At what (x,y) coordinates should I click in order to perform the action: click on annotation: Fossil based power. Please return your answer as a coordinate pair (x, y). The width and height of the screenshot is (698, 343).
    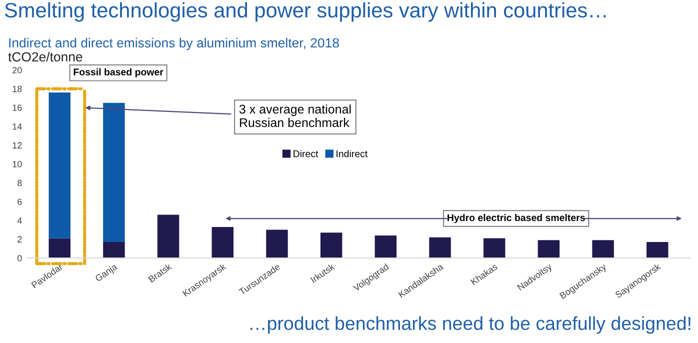
    Looking at the image, I should click on (119, 73).